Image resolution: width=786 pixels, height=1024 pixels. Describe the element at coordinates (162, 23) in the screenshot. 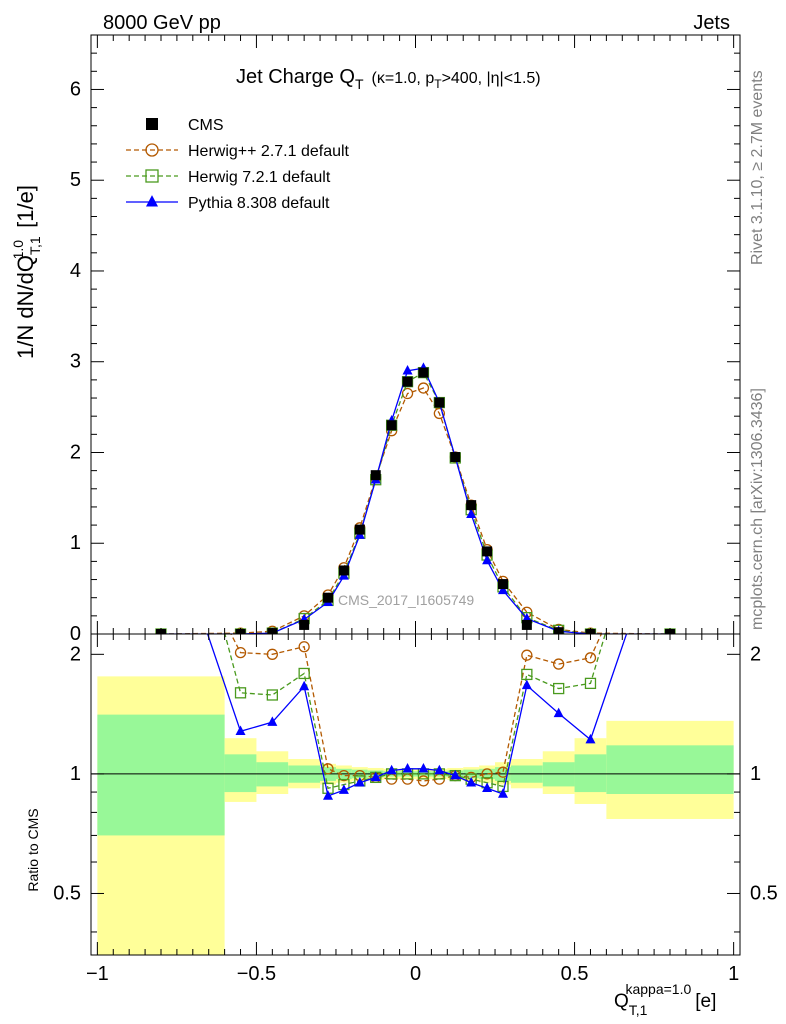

I see `header-left: 8000 GeV pp` at that location.